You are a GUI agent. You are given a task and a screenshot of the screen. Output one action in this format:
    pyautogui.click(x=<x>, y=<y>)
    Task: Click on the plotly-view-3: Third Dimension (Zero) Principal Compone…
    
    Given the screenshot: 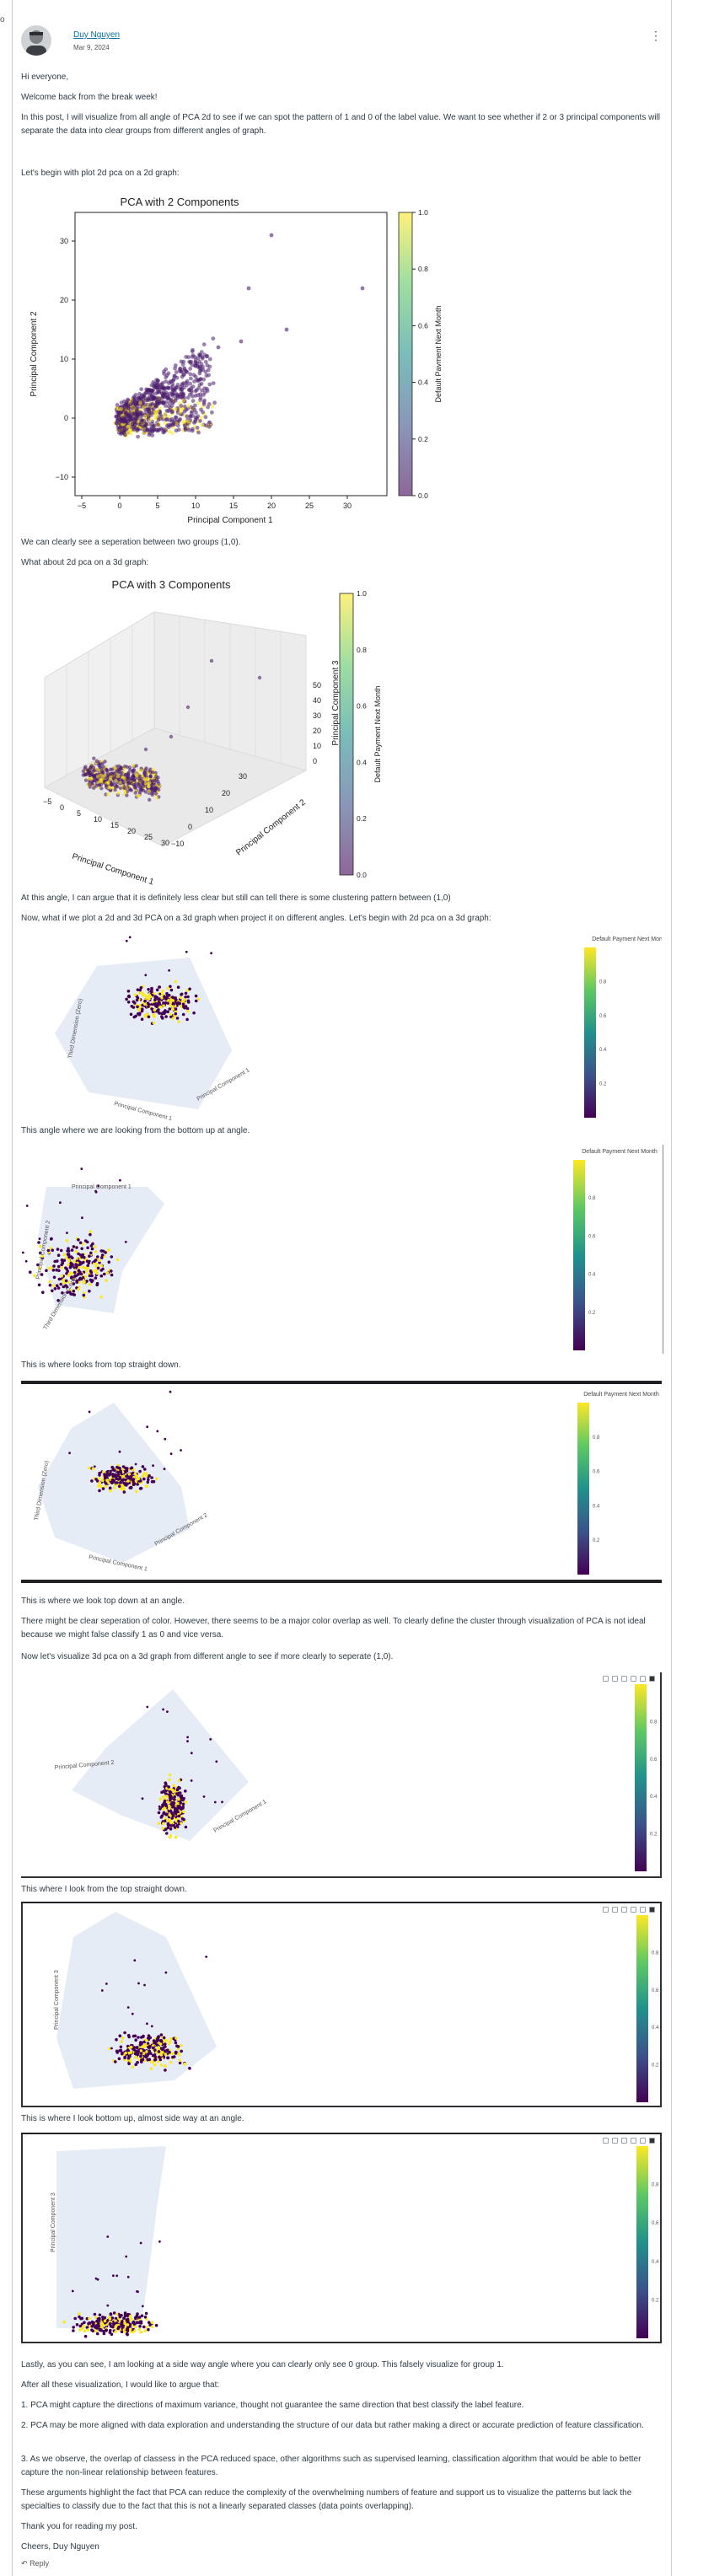 What is the action you would take?
    pyautogui.click(x=341, y=1482)
    